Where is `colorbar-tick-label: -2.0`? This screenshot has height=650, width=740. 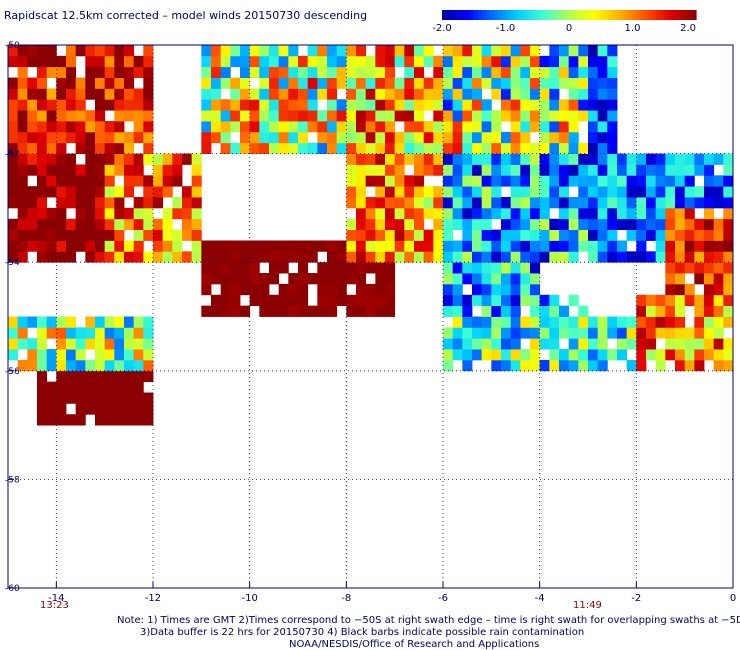 colorbar-tick-label: -2.0 is located at coordinates (442, 28).